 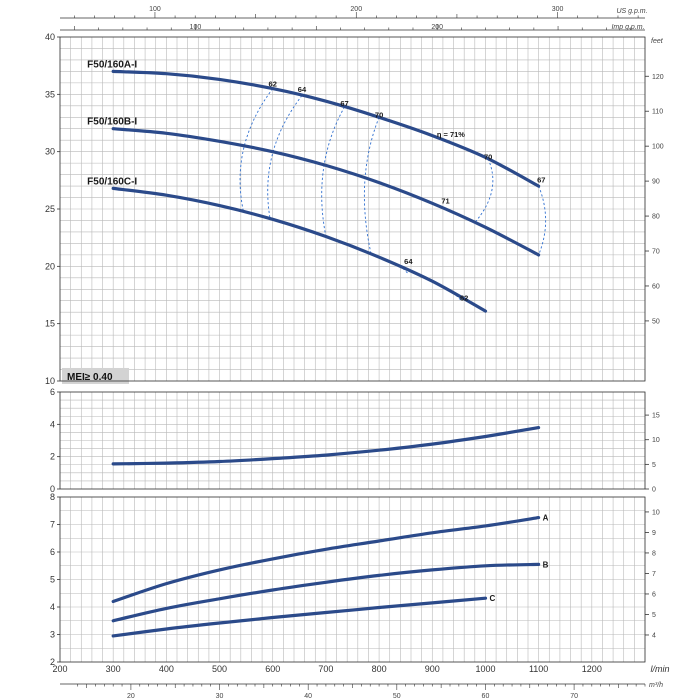 What do you see at coordinates (166, 669) in the screenshot?
I see `x-tick-label: 400` at bounding box center [166, 669].